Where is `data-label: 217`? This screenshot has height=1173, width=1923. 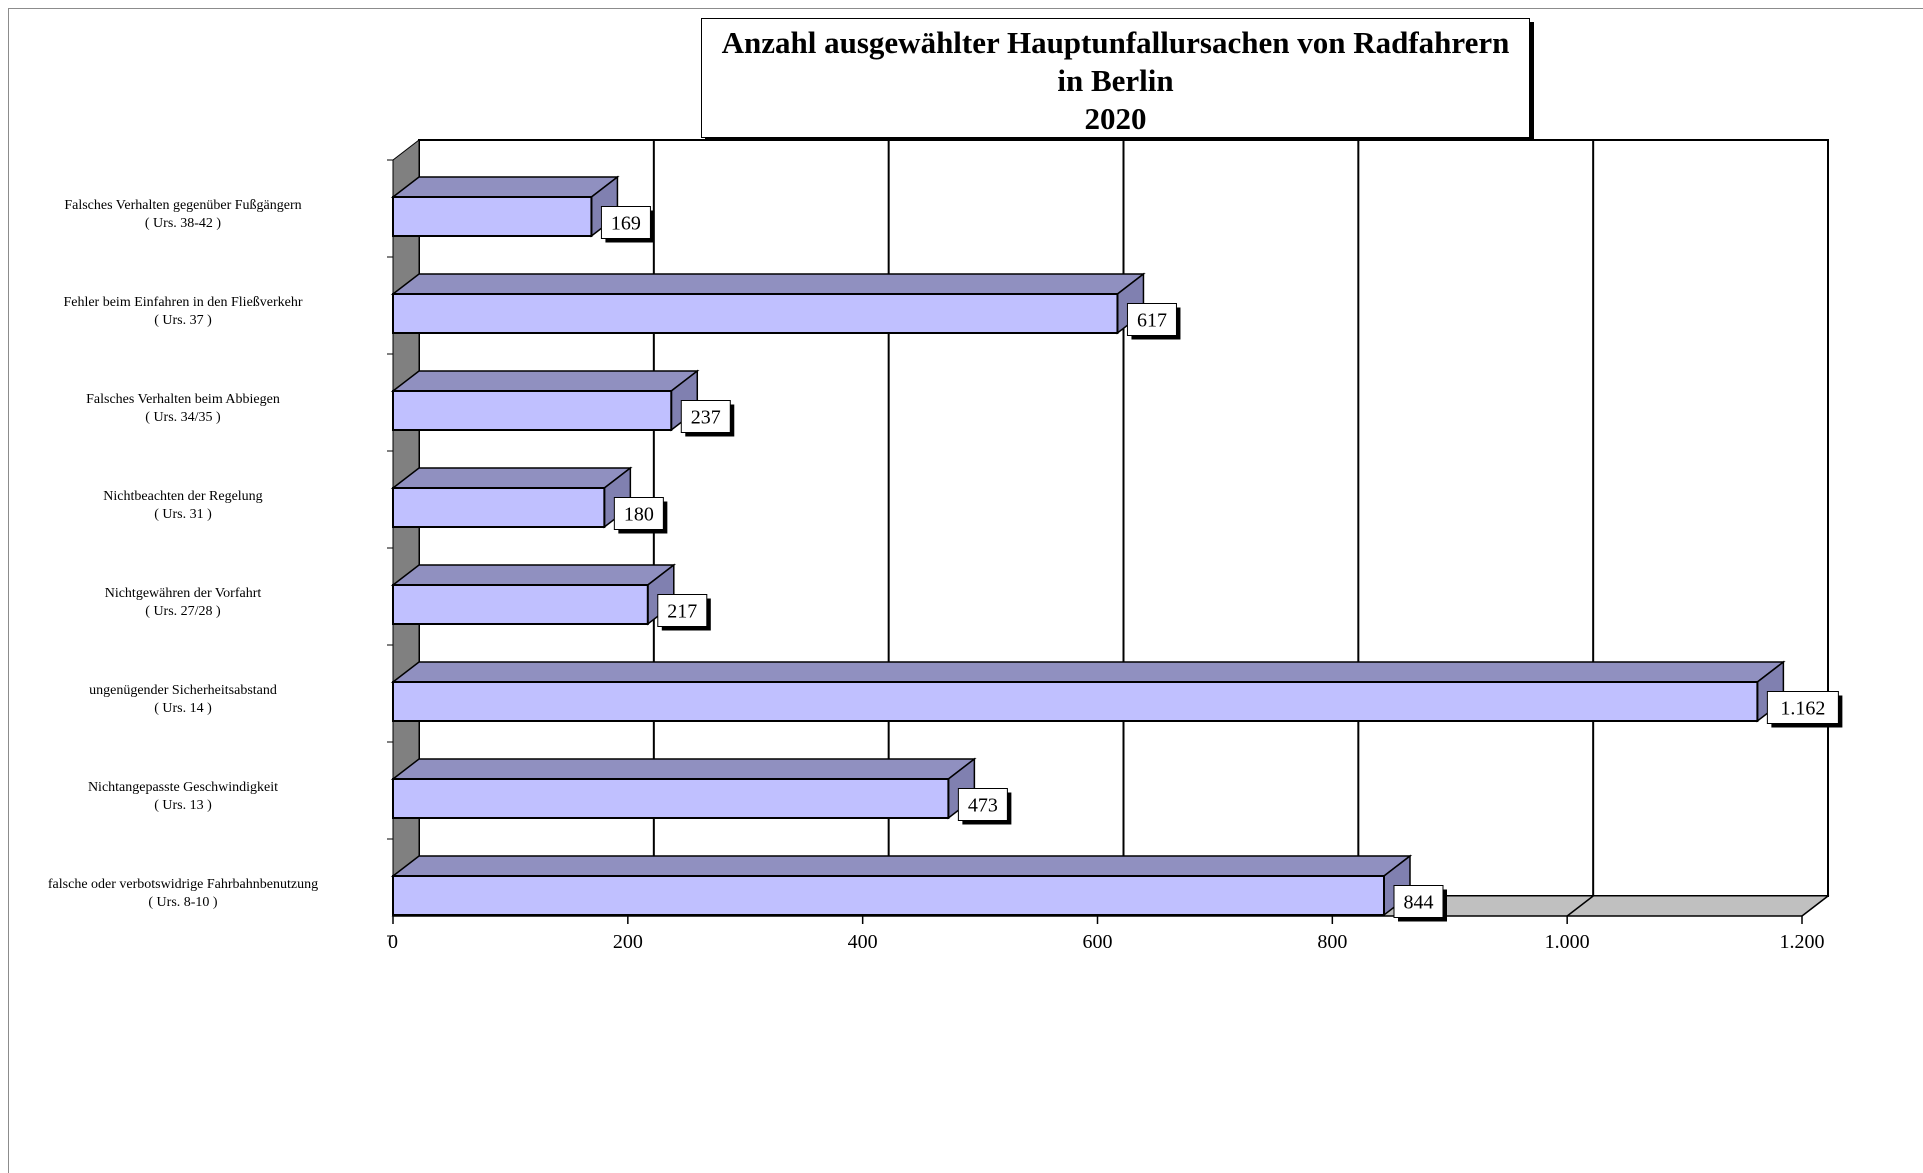
data-label: 217 is located at coordinates (682, 612).